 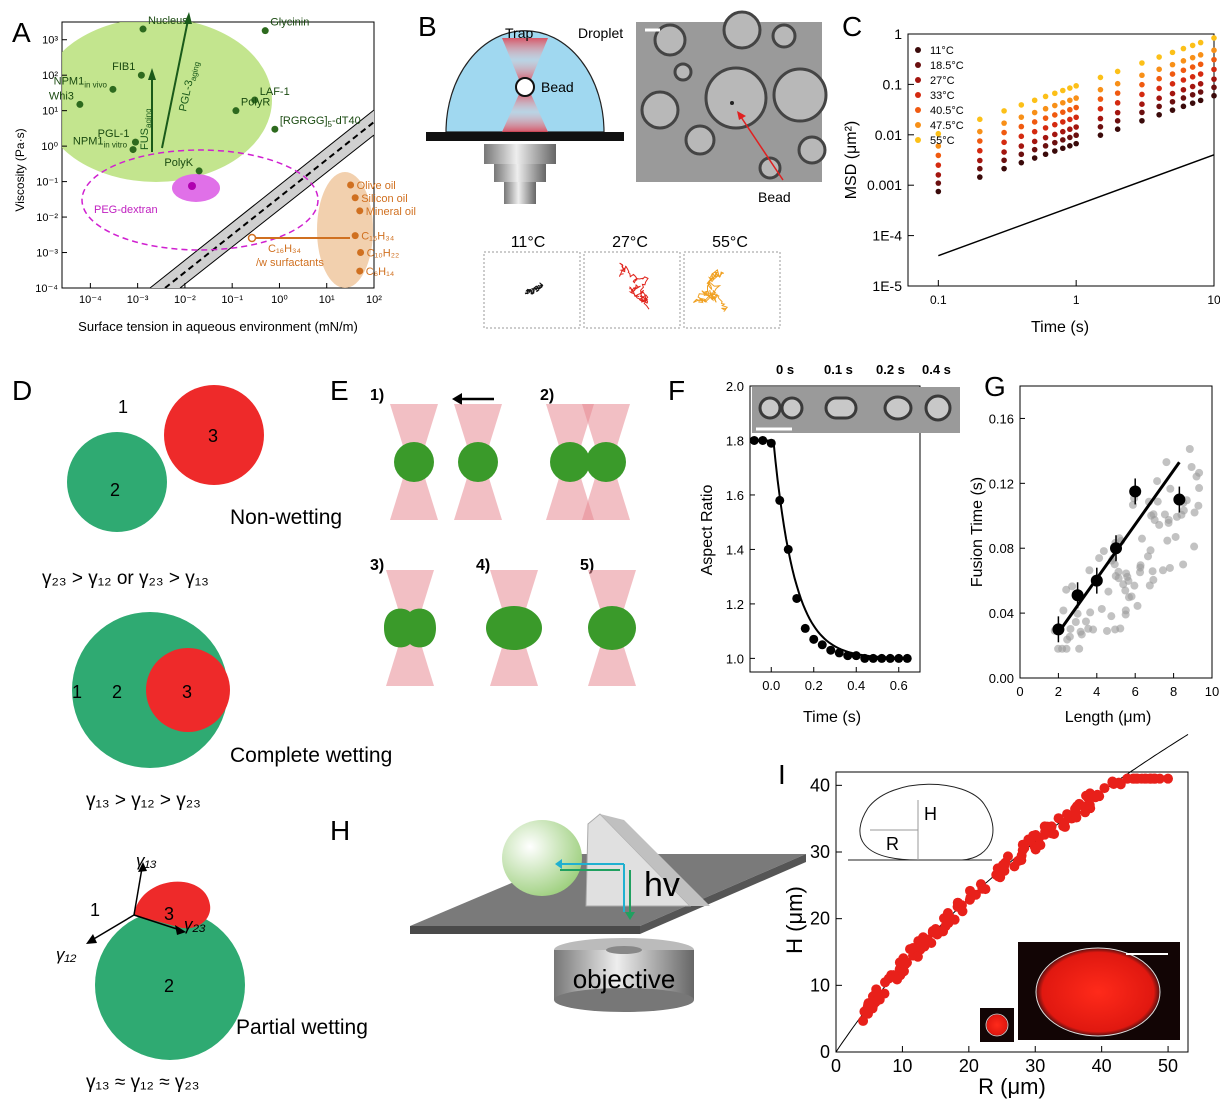 I want to click on a-ytick: 10⁻⁴, so click(x=46, y=289).